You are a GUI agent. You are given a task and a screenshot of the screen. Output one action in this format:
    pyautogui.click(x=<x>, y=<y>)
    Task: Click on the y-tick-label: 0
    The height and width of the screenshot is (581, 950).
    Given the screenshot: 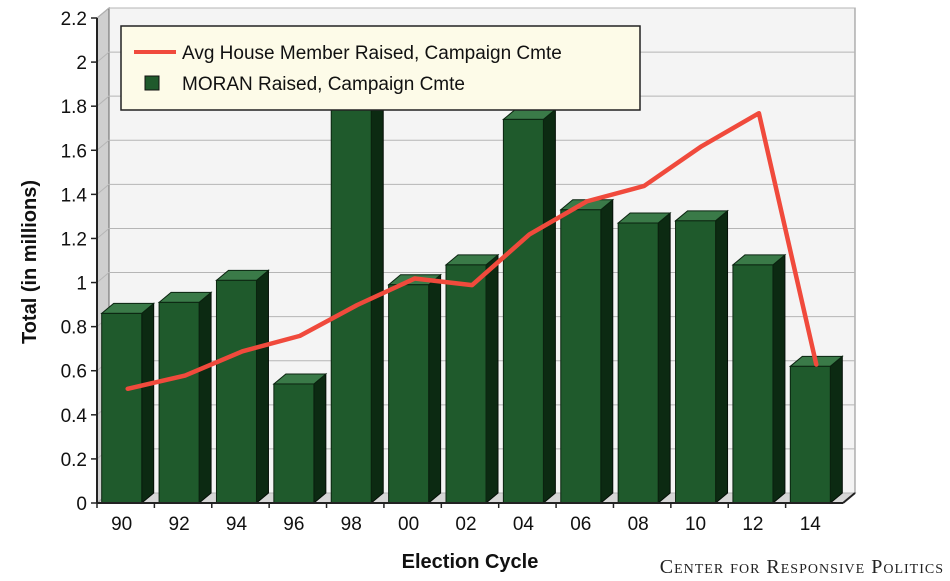 What is the action you would take?
    pyautogui.click(x=81, y=504)
    